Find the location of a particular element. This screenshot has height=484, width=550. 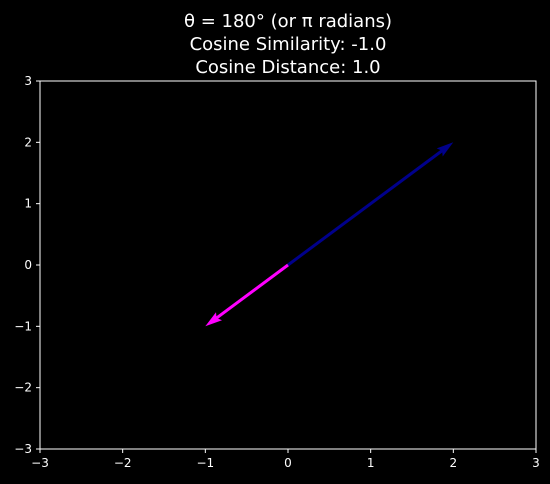

y-tick-label: −1 is located at coordinates (23, 326).